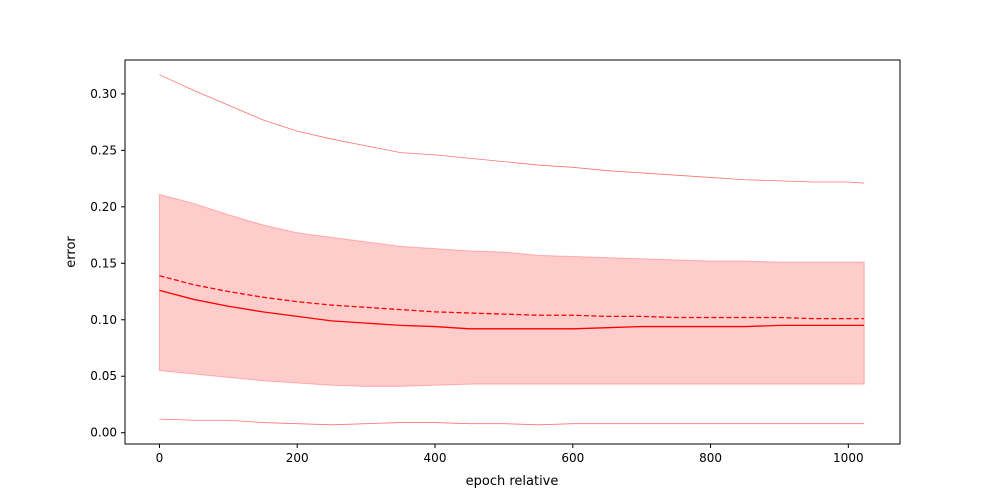 The width and height of the screenshot is (1000, 500). Describe the element at coordinates (572, 458) in the screenshot. I see `x-tick-label: 600` at that location.